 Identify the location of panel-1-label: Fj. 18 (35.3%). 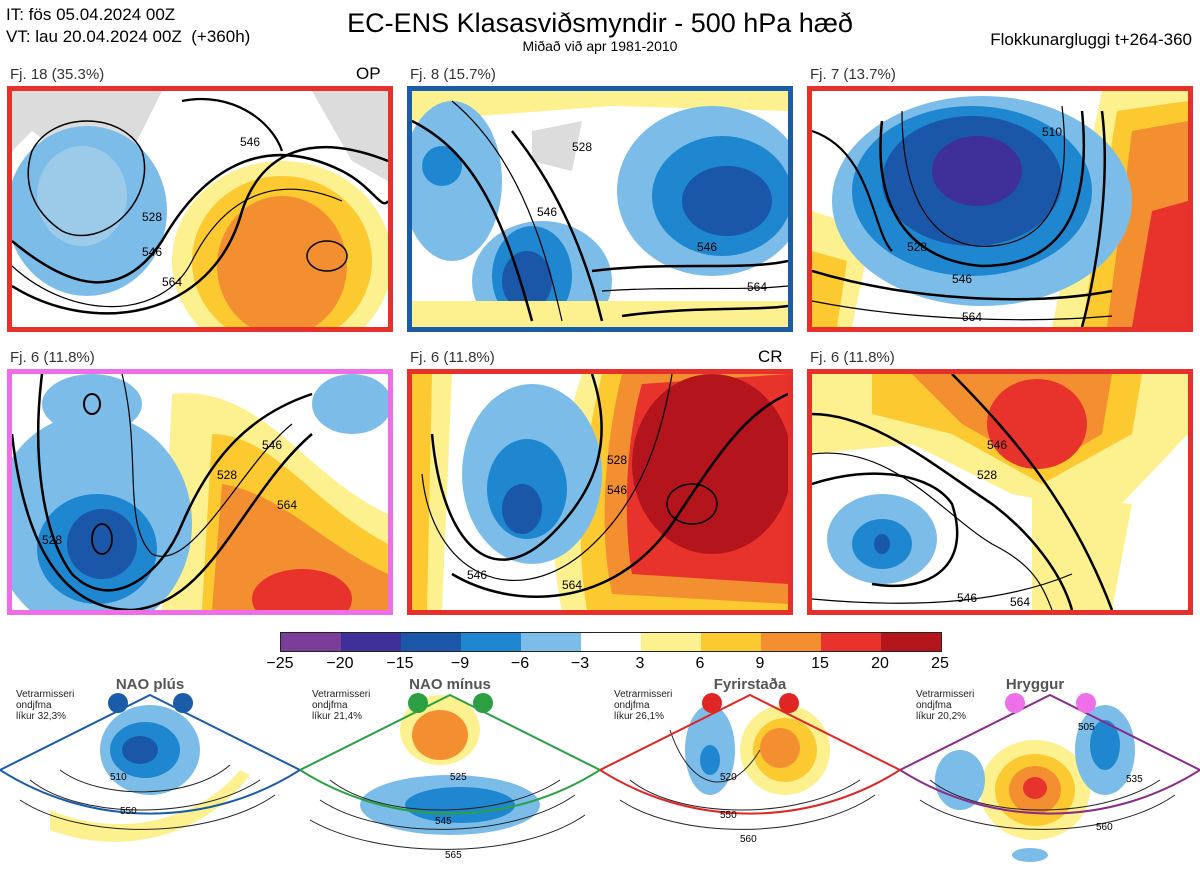
(57, 74).